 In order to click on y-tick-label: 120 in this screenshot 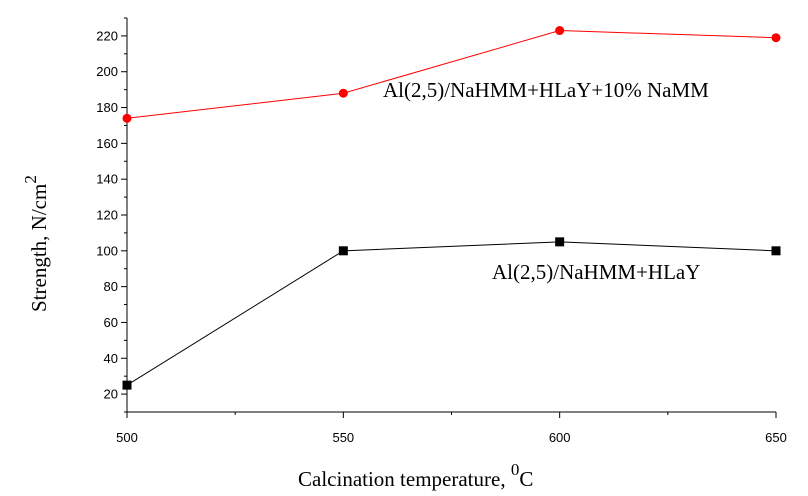, I will do `click(107, 215)`.